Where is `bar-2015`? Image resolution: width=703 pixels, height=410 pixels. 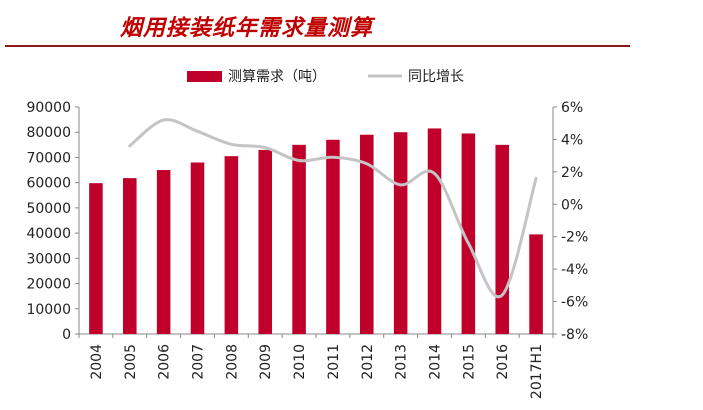
bar-2015 is located at coordinates (468, 233).